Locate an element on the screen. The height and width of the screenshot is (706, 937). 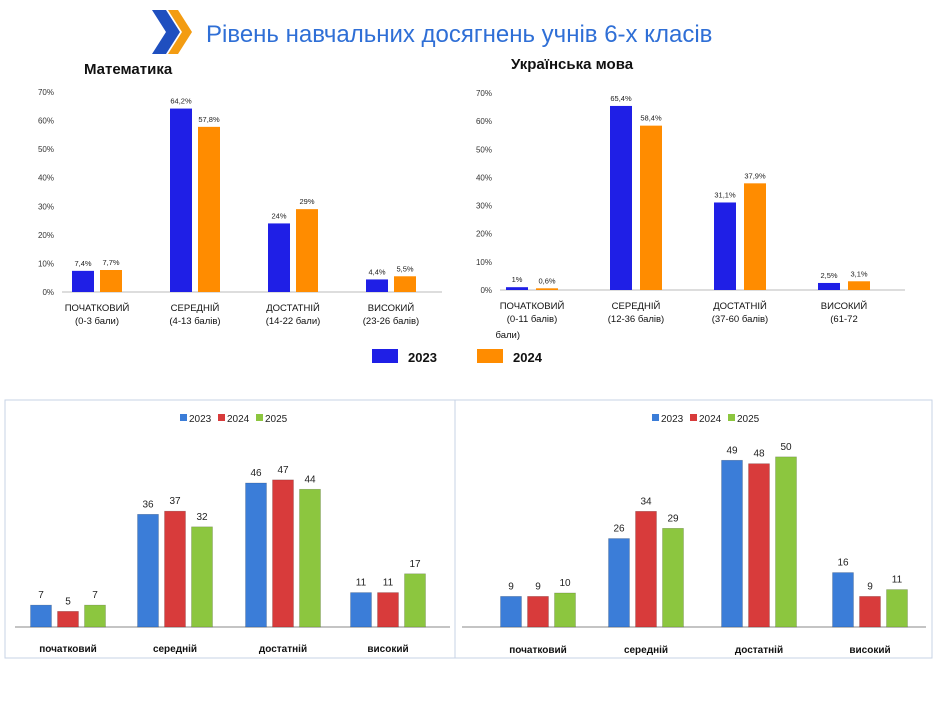
data-label: 10 is located at coordinates (565, 583).